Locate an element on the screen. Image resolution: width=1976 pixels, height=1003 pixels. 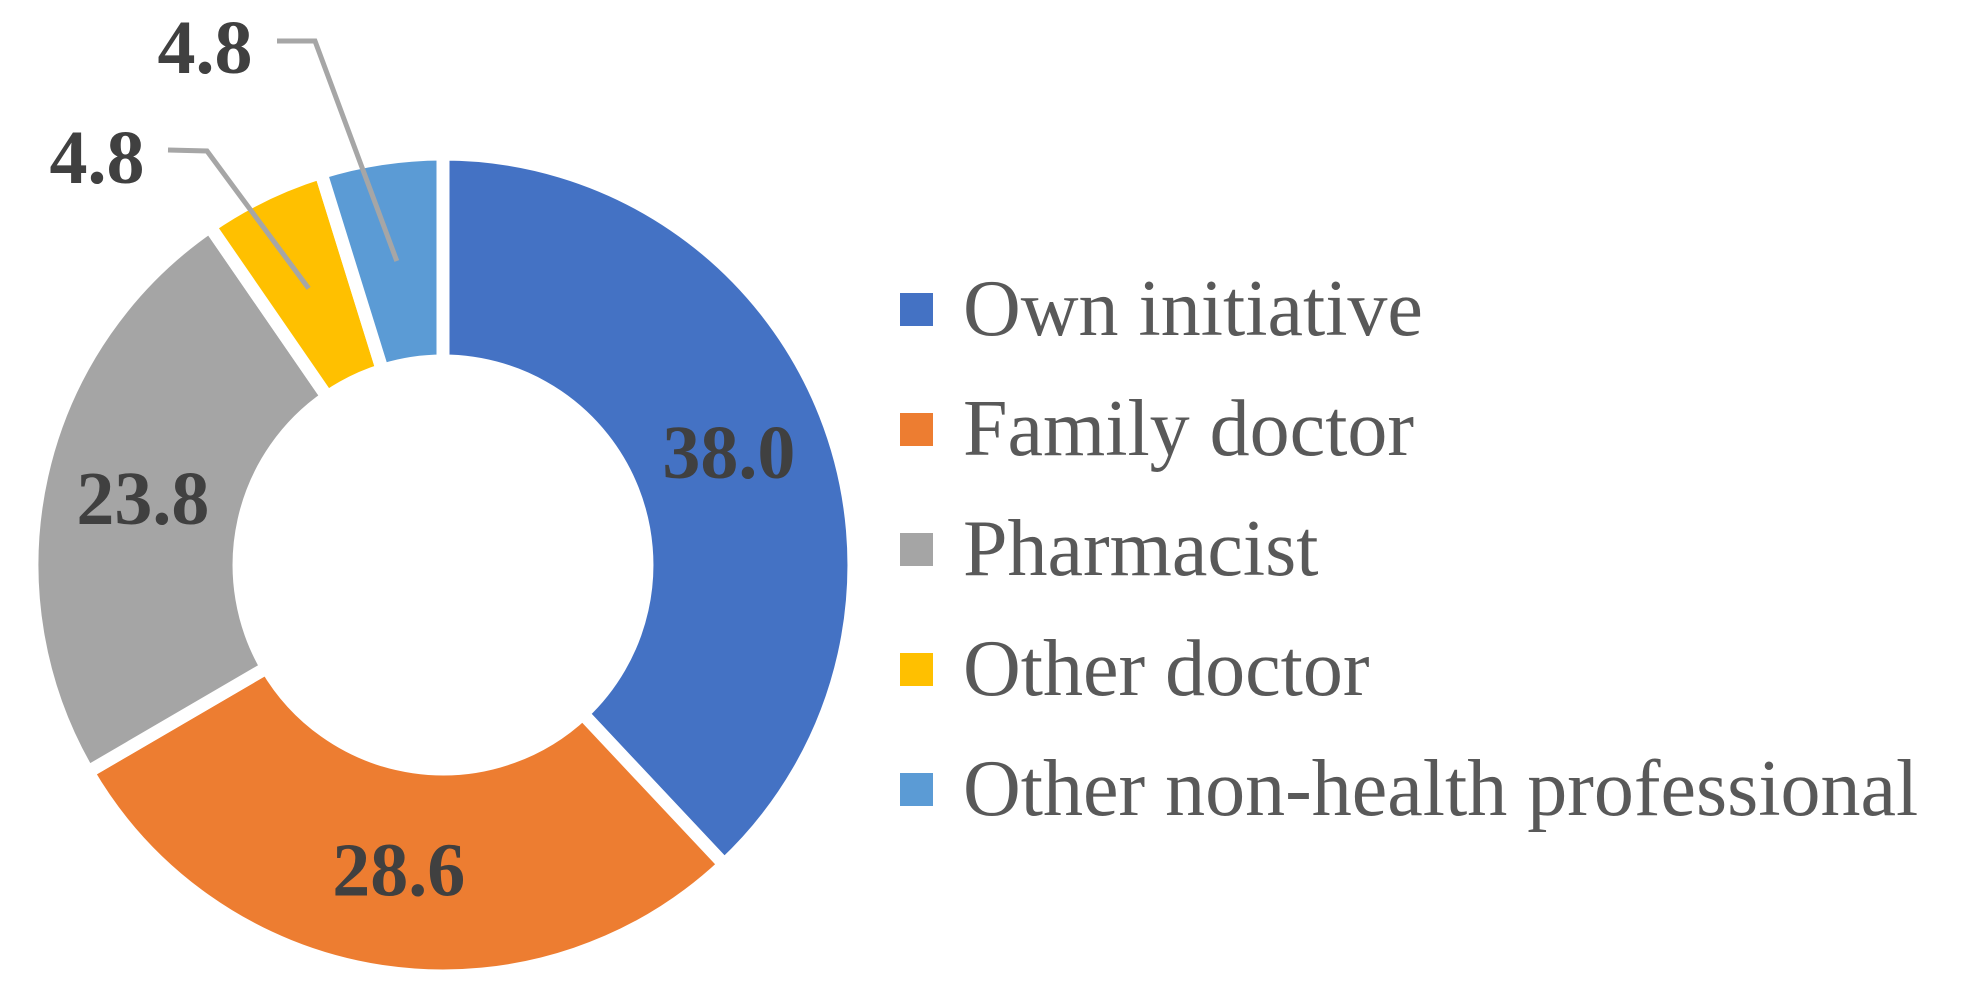
donut-slice-pharmacist is located at coordinates (181, 499).